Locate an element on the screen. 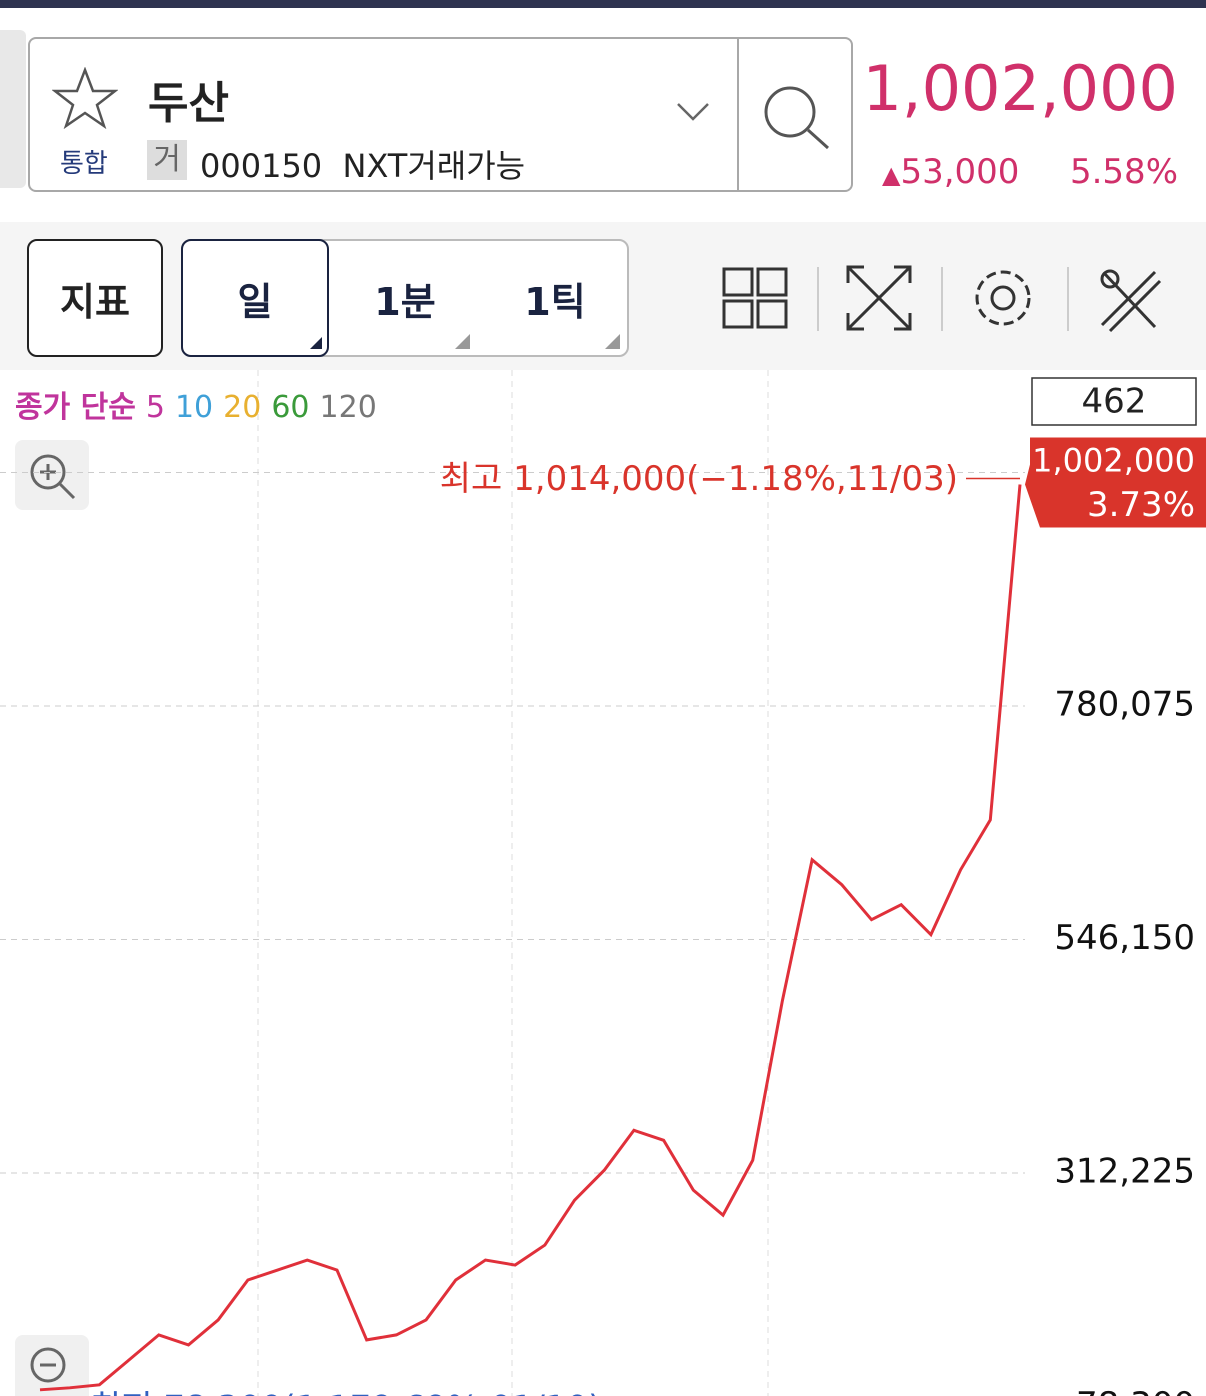  search is located at coordinates (797, 119).